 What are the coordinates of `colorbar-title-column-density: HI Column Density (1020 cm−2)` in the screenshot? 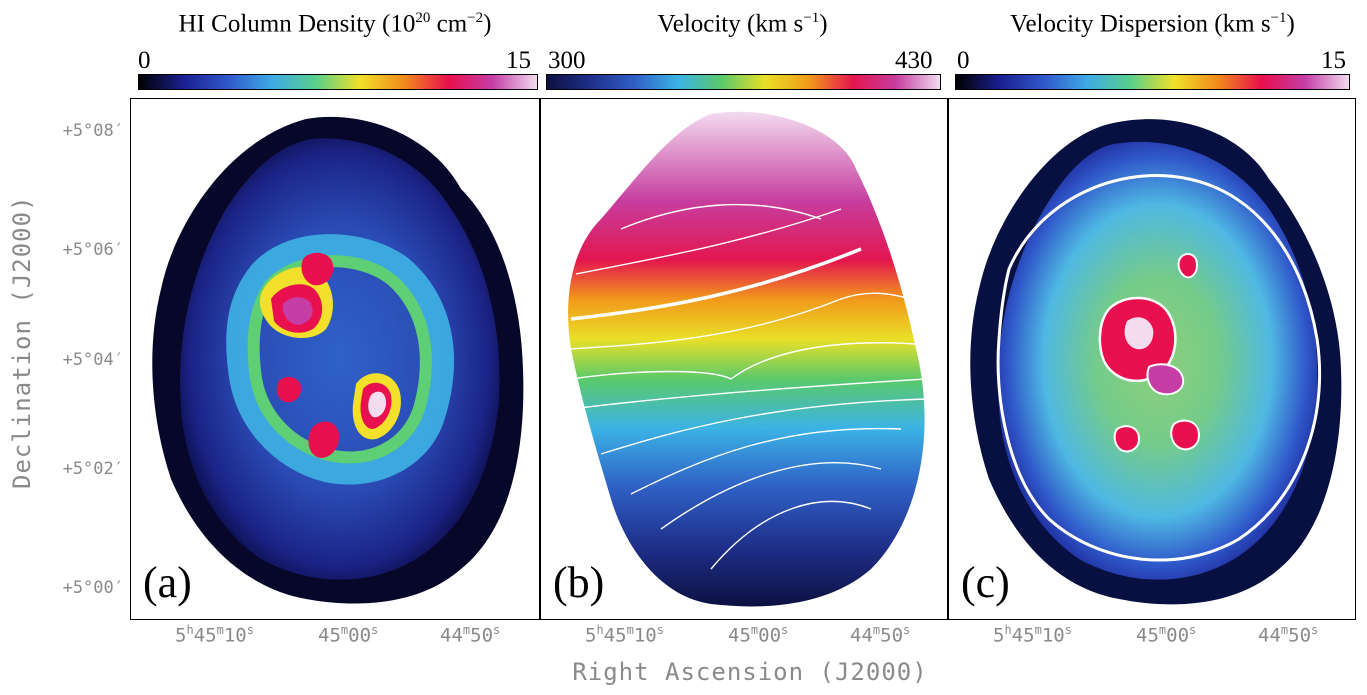 It's located at (335, 24).